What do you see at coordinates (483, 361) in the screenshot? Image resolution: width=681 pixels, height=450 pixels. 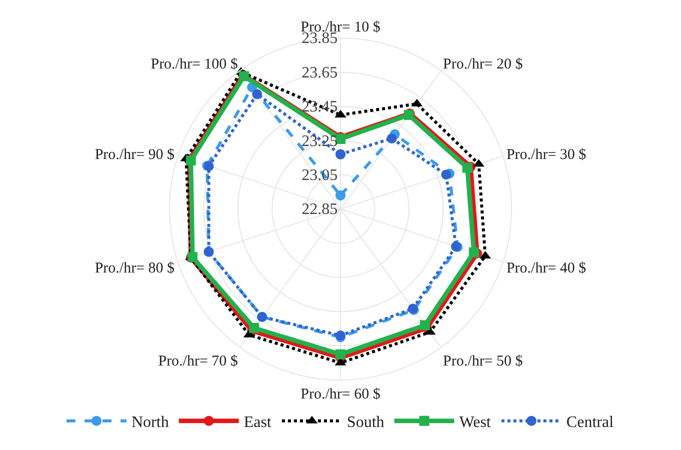 I see `spoke-label: Pro./hr= 50 $` at bounding box center [483, 361].